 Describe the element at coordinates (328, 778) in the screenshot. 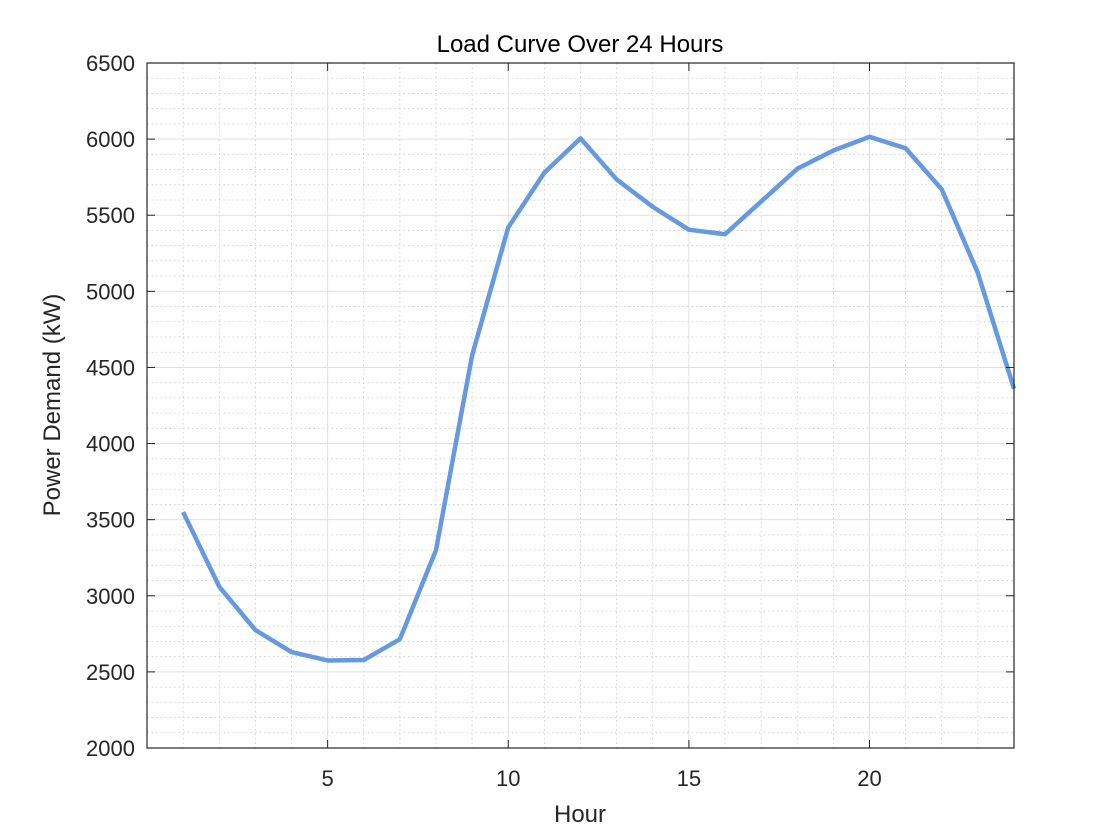

I see `x-tick-label: 5` at that location.